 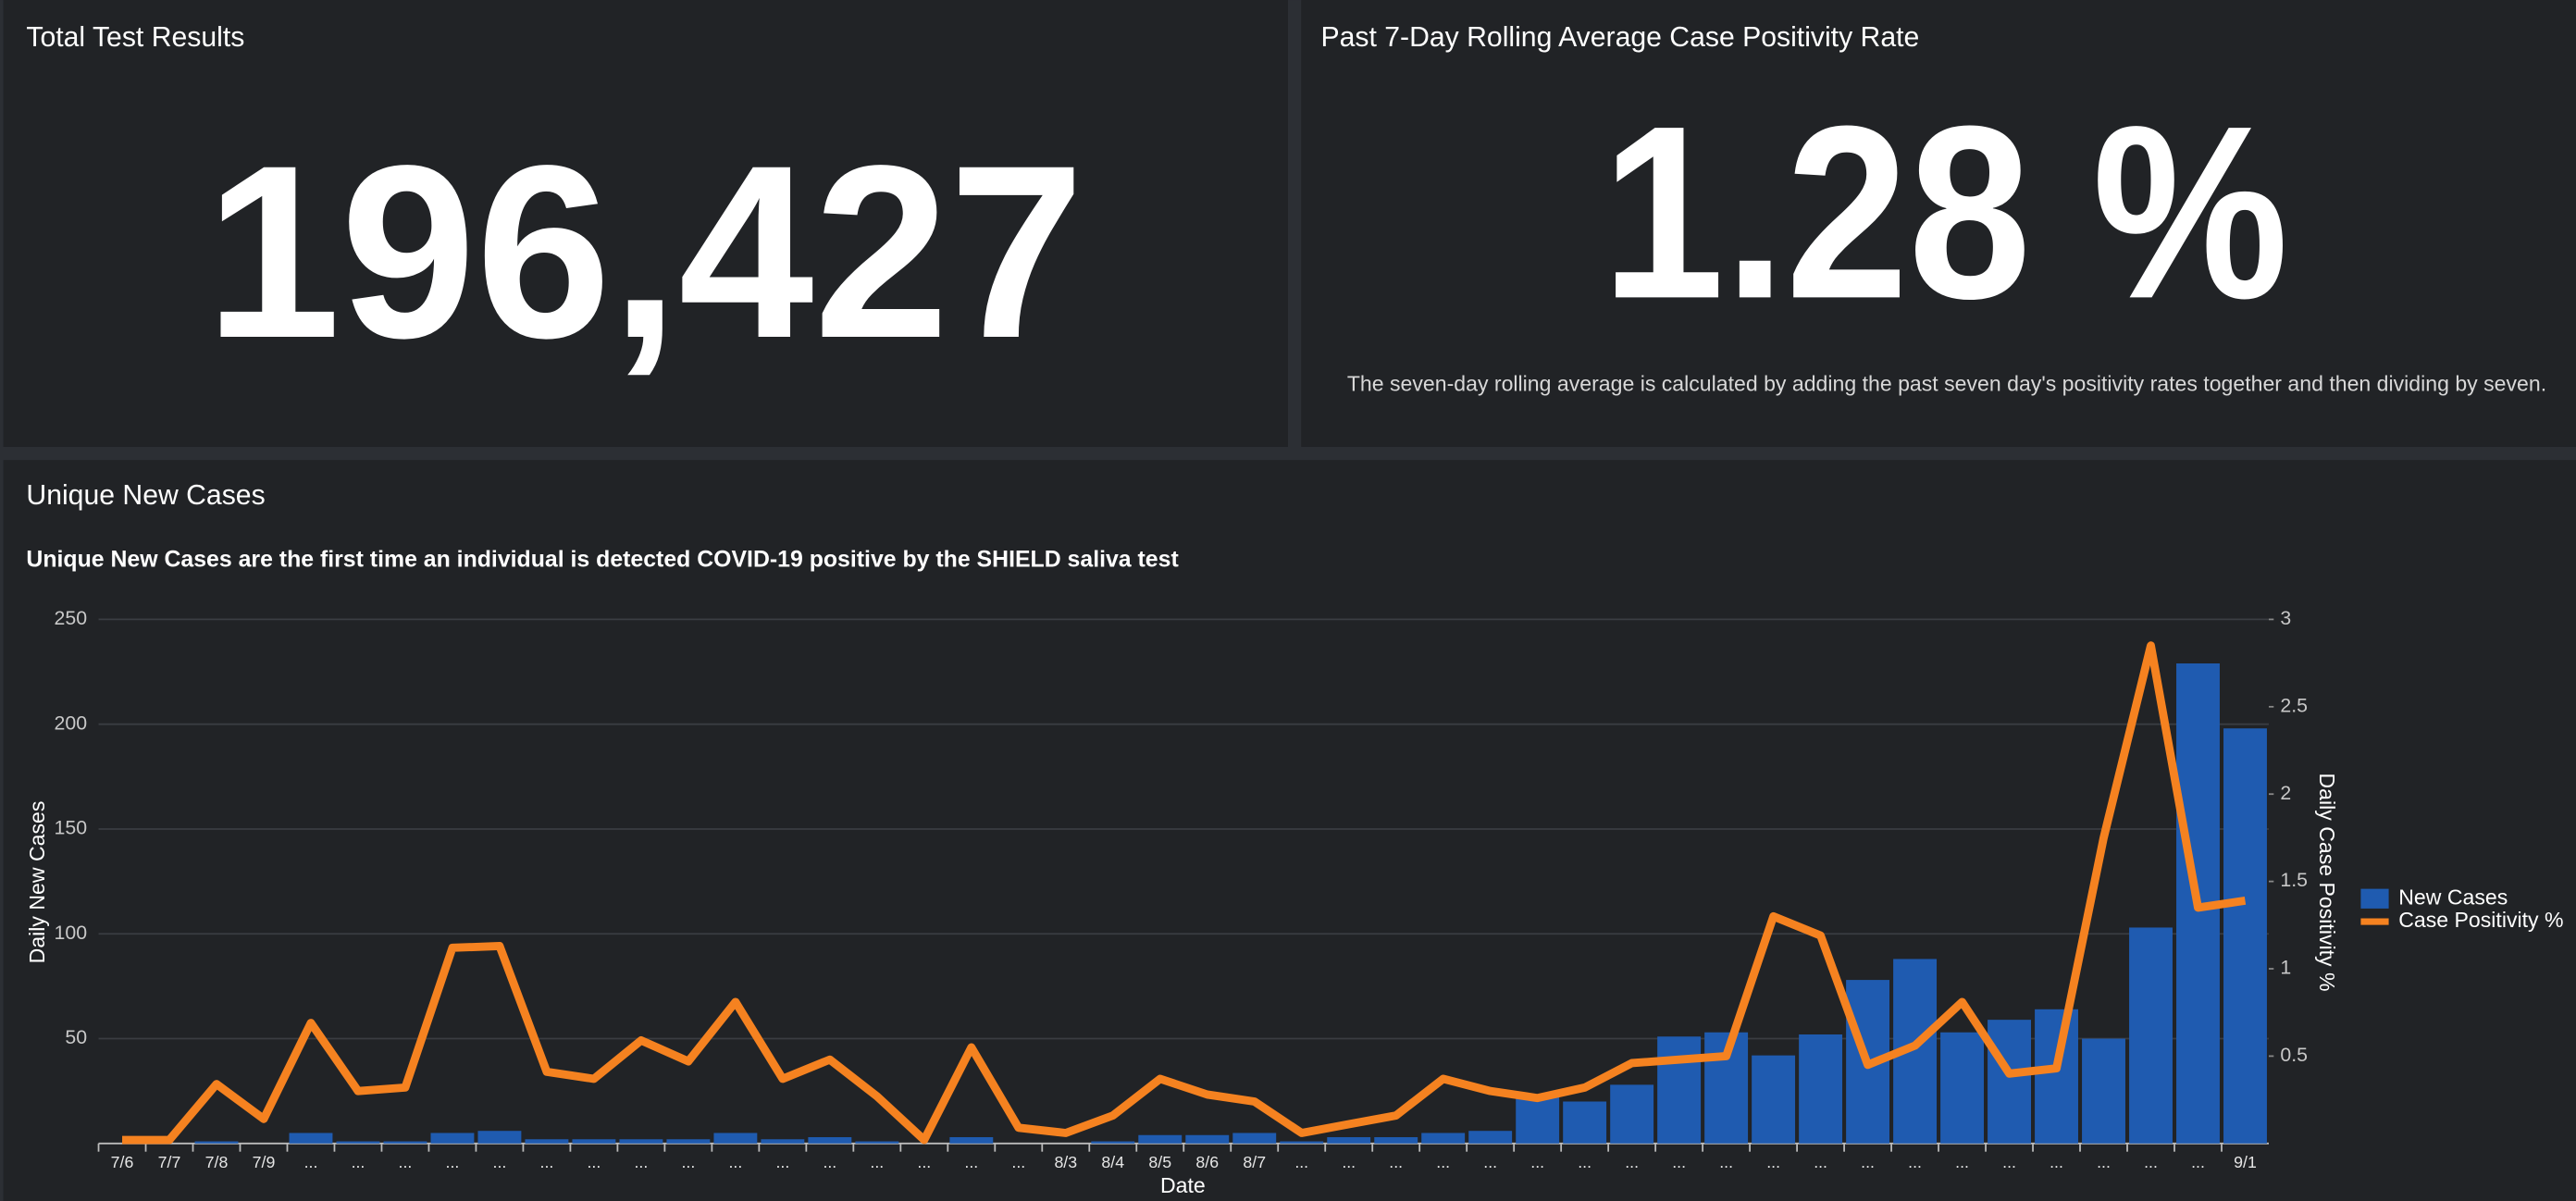 I want to click on y-tick-label: 150, so click(x=71, y=828).